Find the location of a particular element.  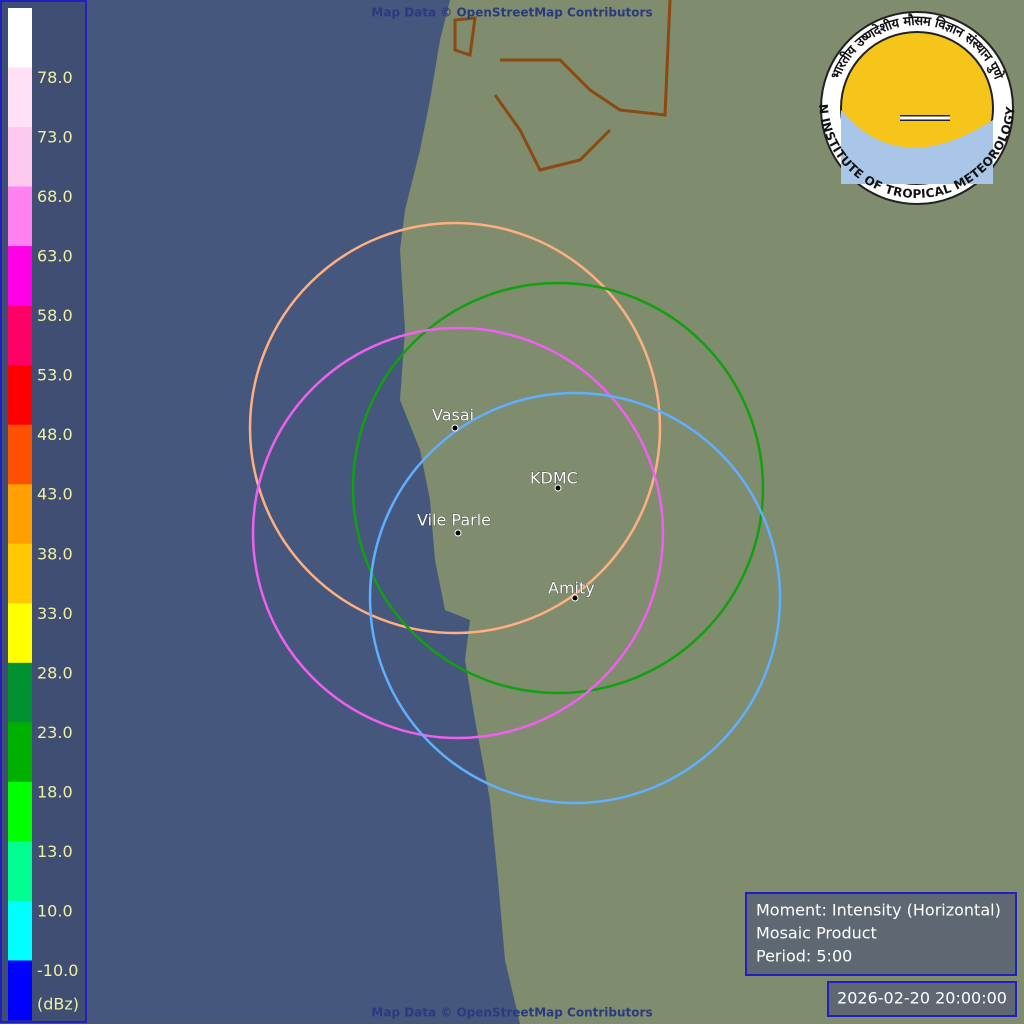

legend-label: 38.0 is located at coordinates (55, 553).